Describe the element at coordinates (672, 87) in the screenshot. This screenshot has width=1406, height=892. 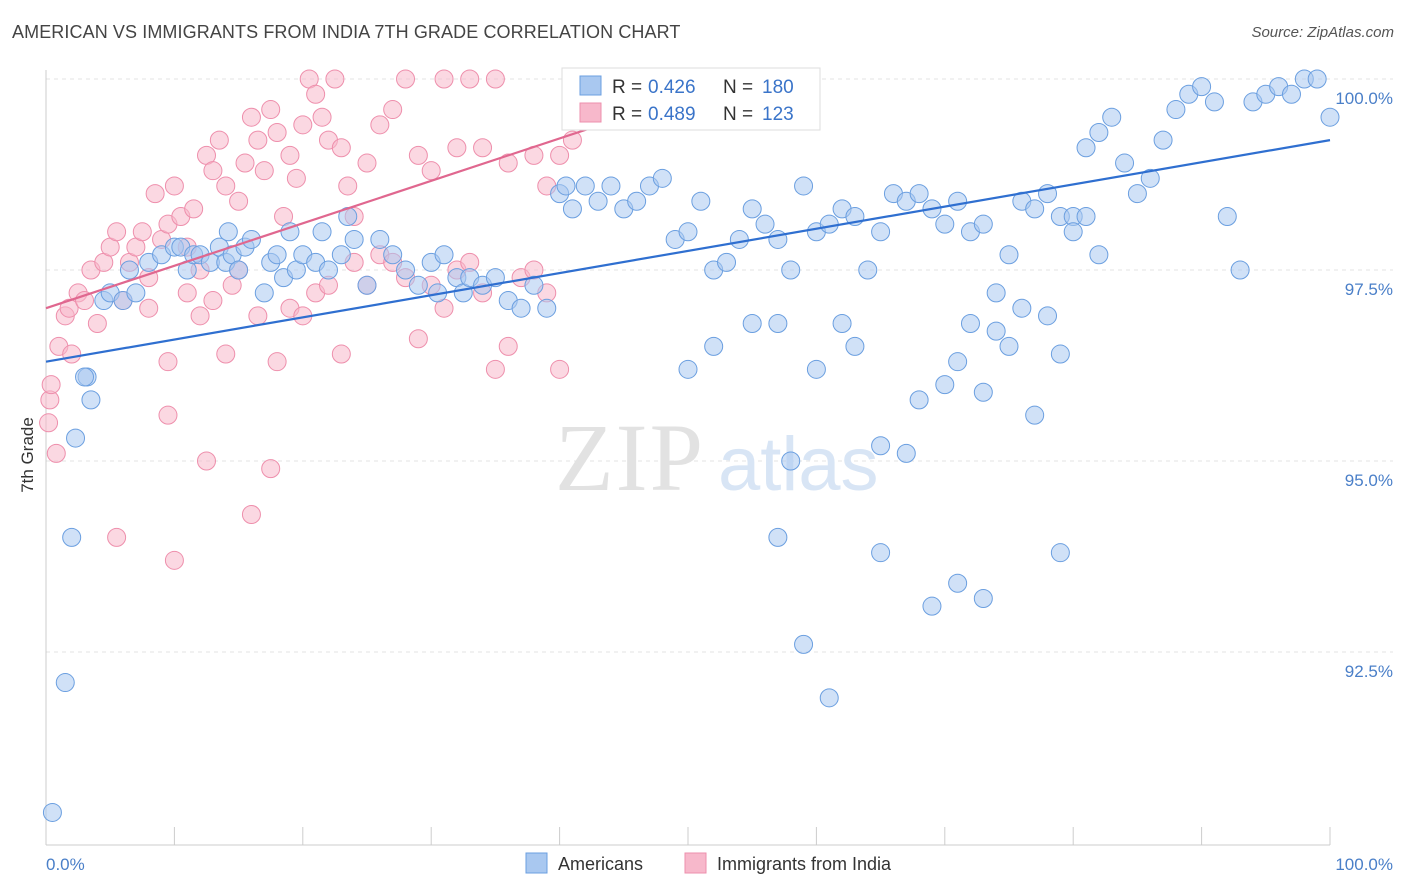
I see `americans-r-value: 0.426` at that location.